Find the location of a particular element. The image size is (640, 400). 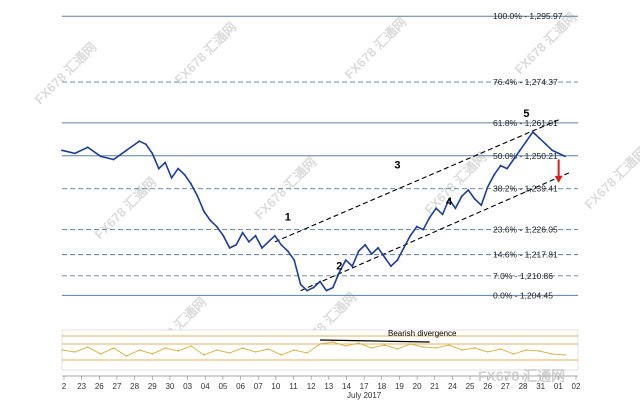

x-axis-month-label: July 2017 is located at coordinates (364, 395).